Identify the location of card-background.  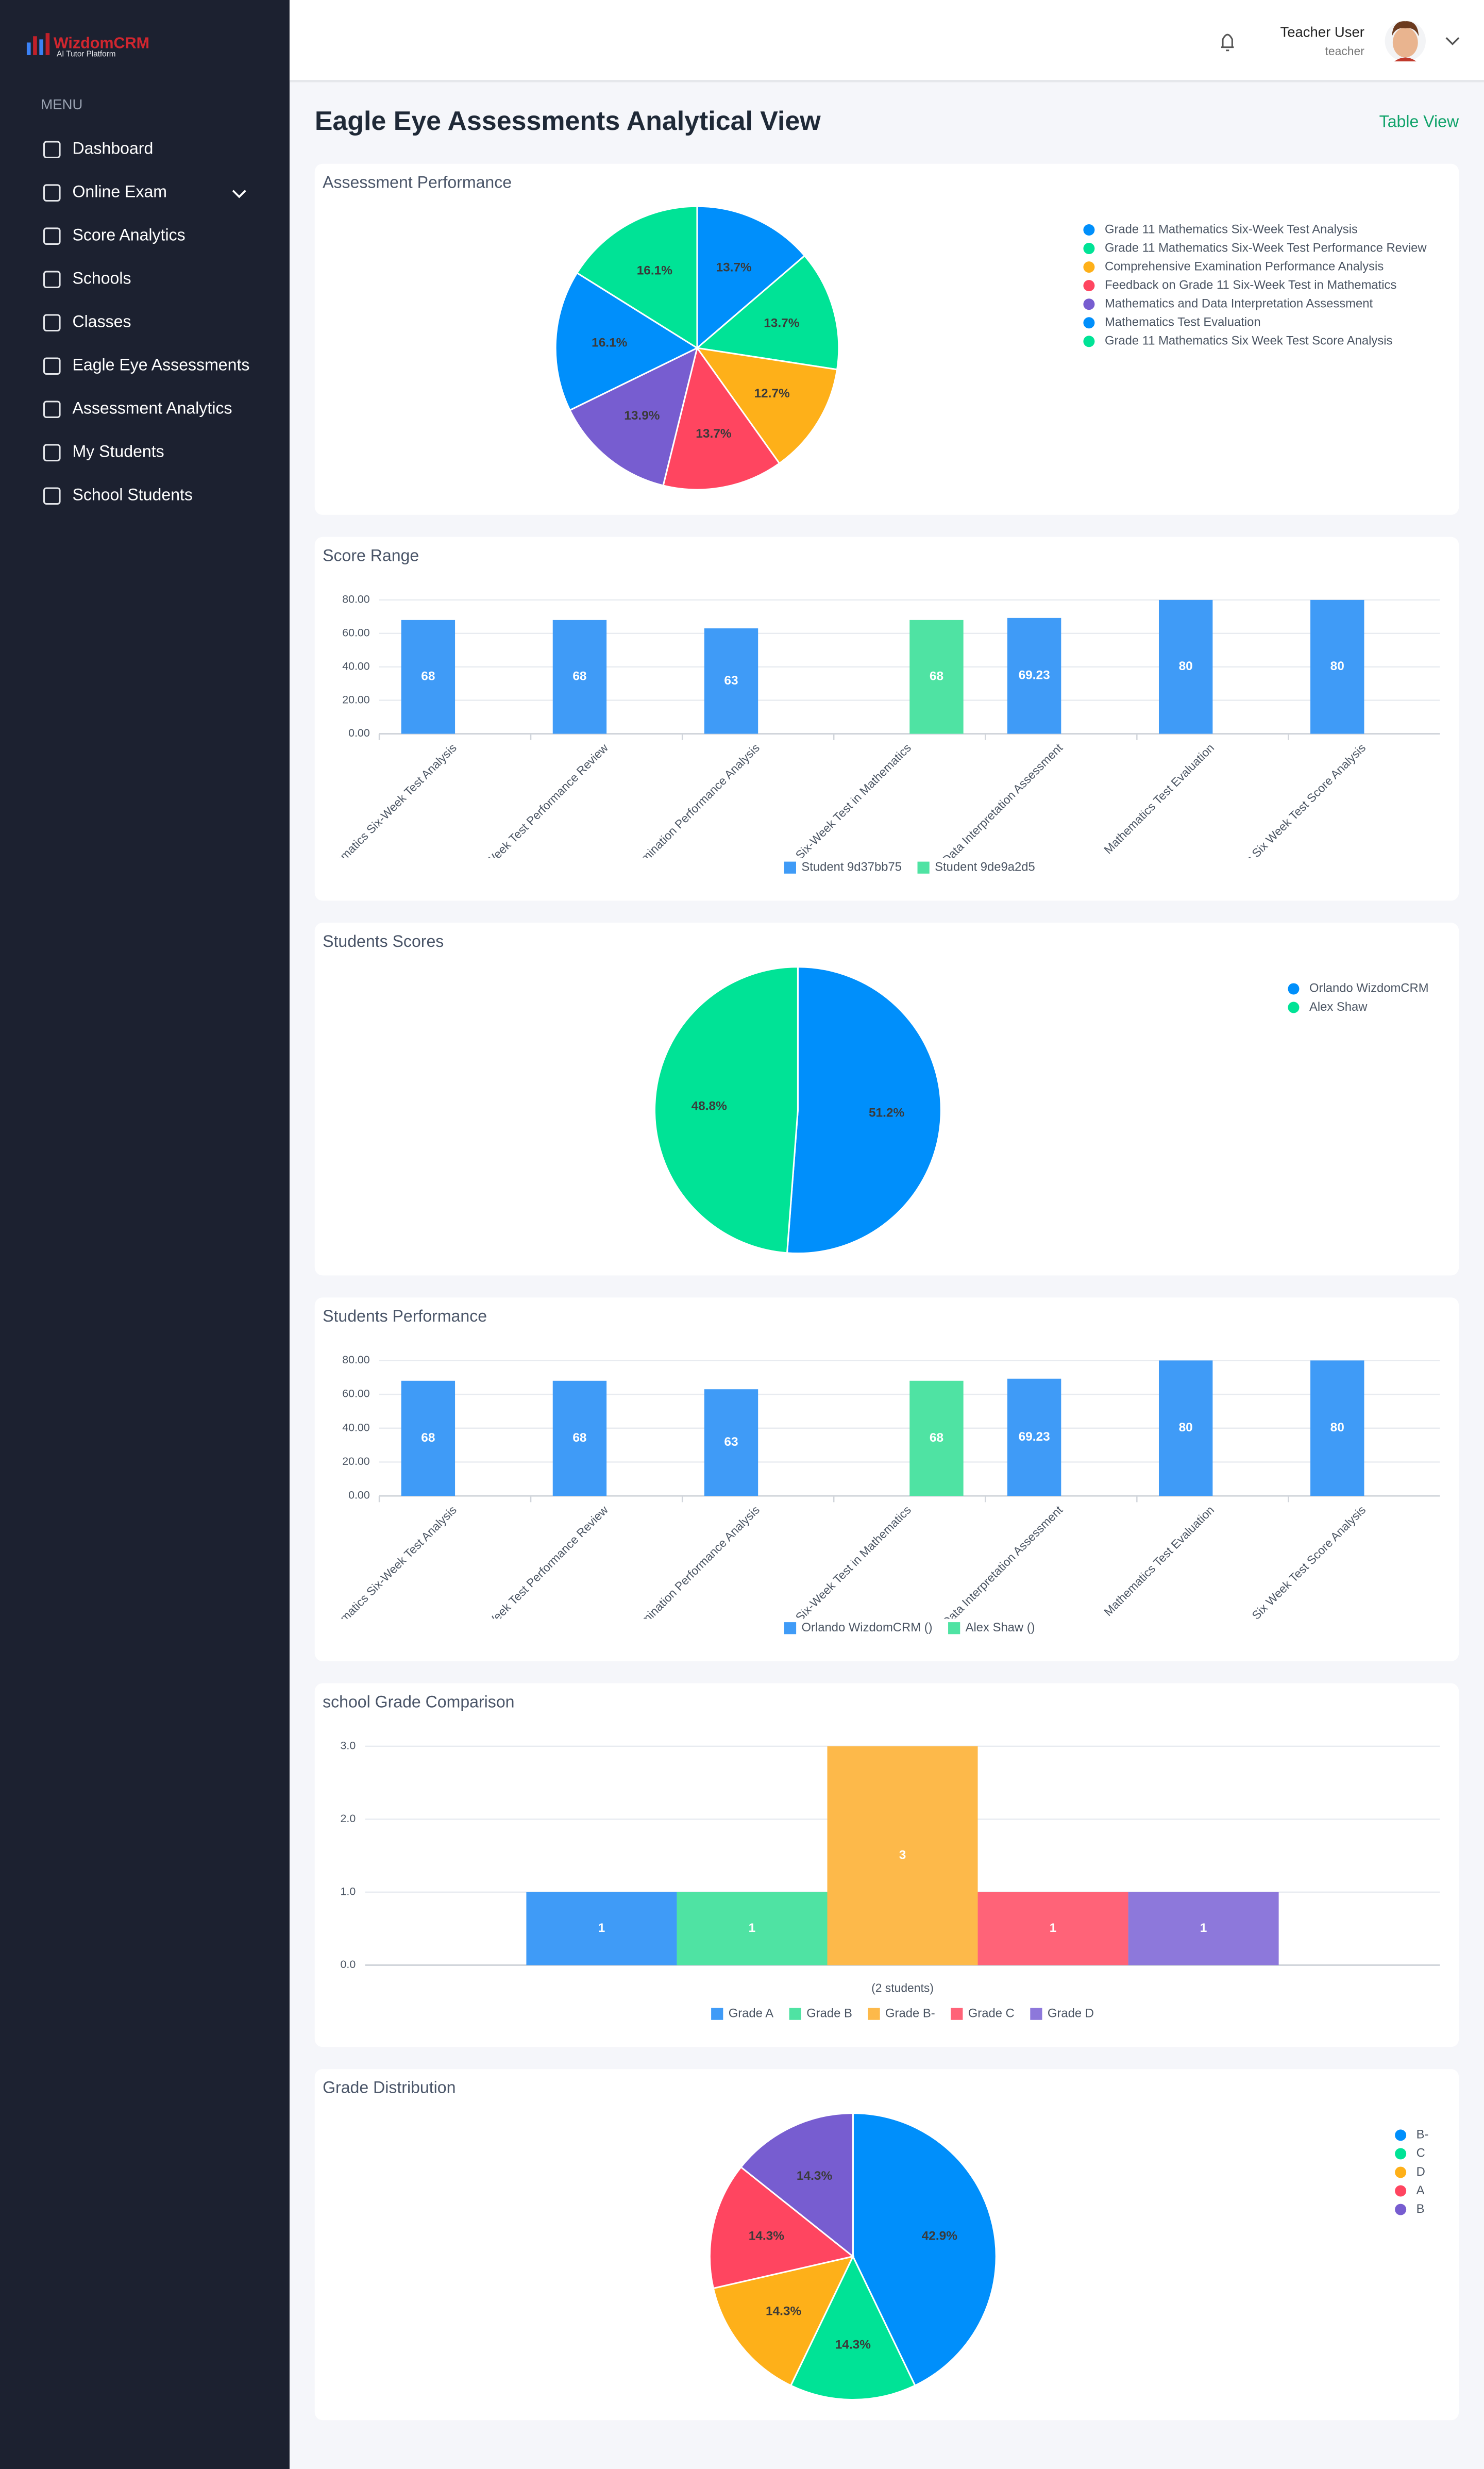
(886, 719).